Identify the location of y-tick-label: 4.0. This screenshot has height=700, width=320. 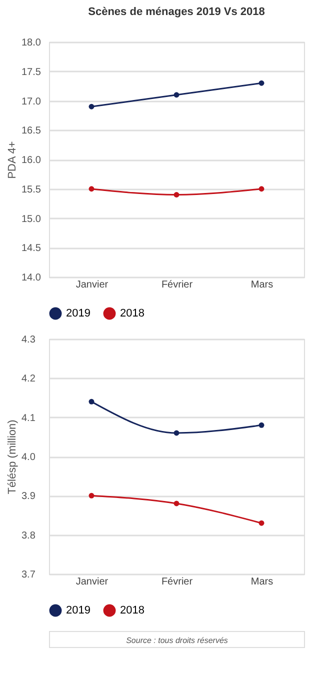
(29, 457).